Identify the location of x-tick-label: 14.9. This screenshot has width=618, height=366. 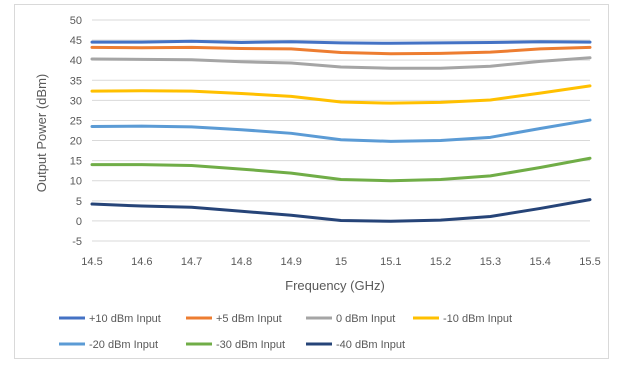
(290, 262).